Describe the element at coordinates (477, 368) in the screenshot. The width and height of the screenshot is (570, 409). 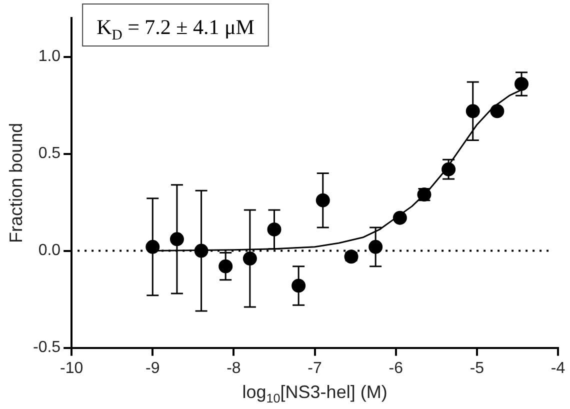
I see `x-tick-label: -5` at that location.